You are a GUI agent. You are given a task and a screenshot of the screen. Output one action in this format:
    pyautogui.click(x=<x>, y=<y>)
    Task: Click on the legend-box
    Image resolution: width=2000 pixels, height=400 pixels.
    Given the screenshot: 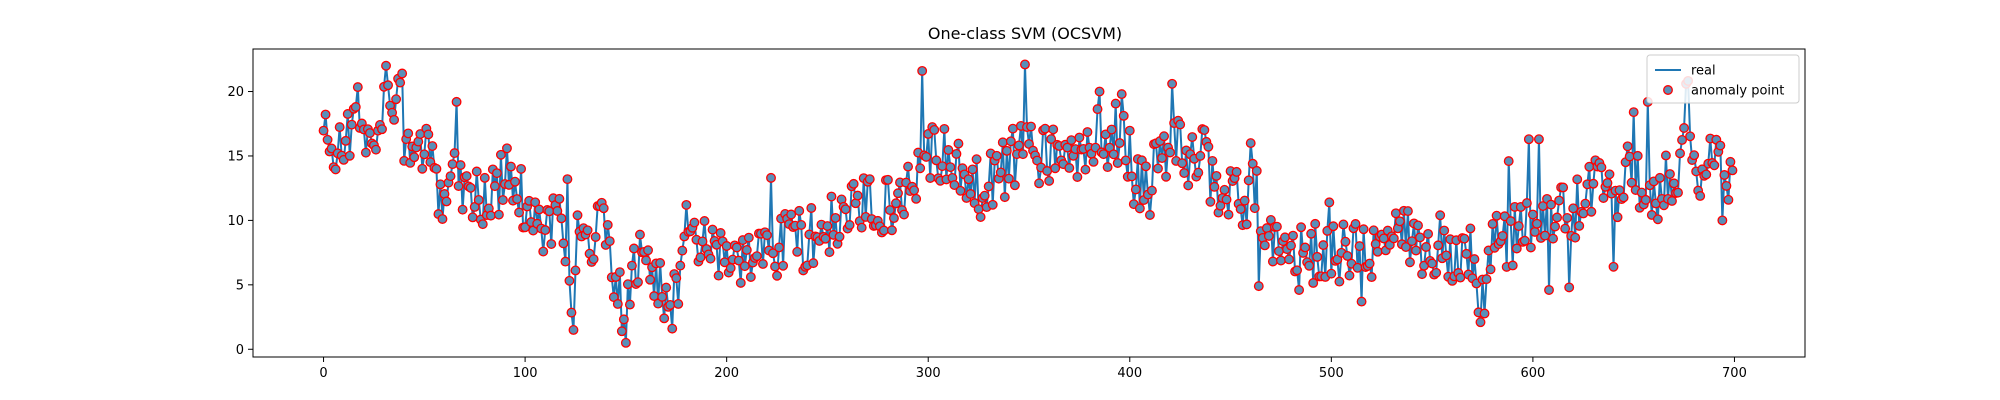 What is the action you would take?
    pyautogui.click(x=1723, y=79)
    